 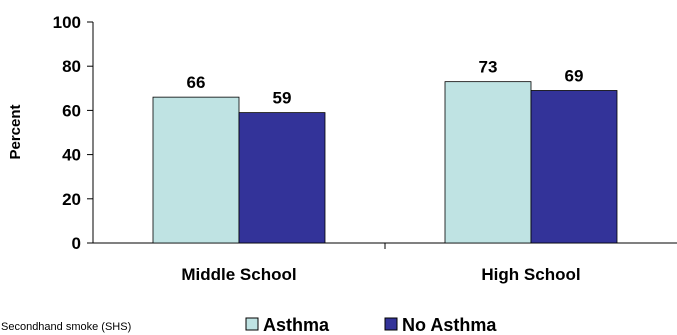 I want to click on legend-label: Asthma, so click(x=296, y=325).